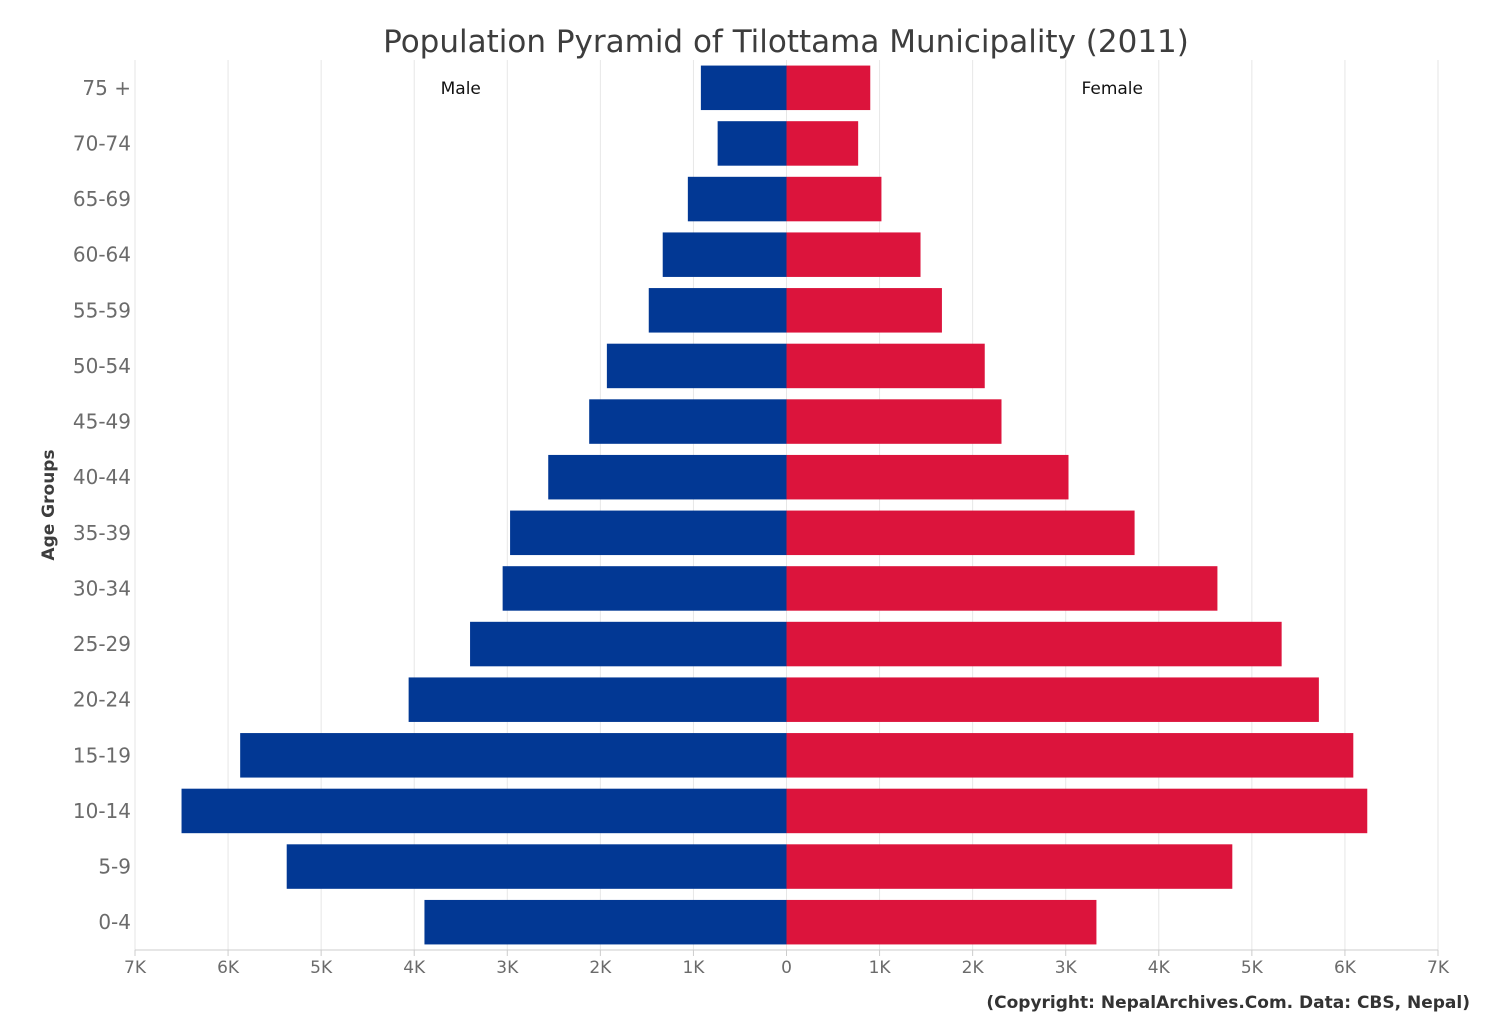 This screenshot has height=1028, width=1488. Describe the element at coordinates (102, 143) in the screenshot. I see `y-tick-label: 70-74` at that location.